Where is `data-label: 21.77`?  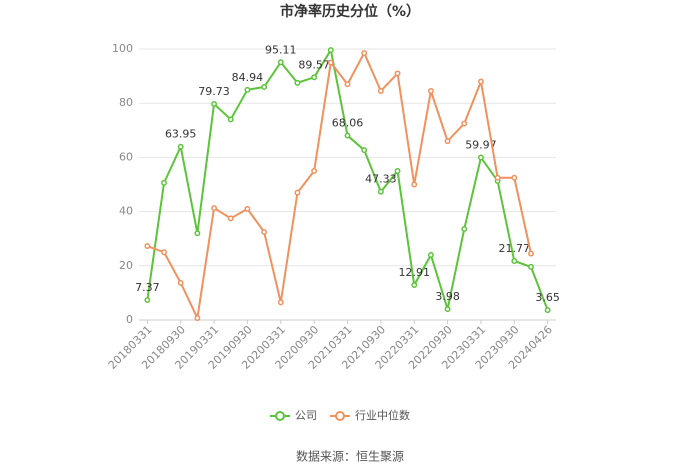 data-label: 21.77 is located at coordinates (515, 248).